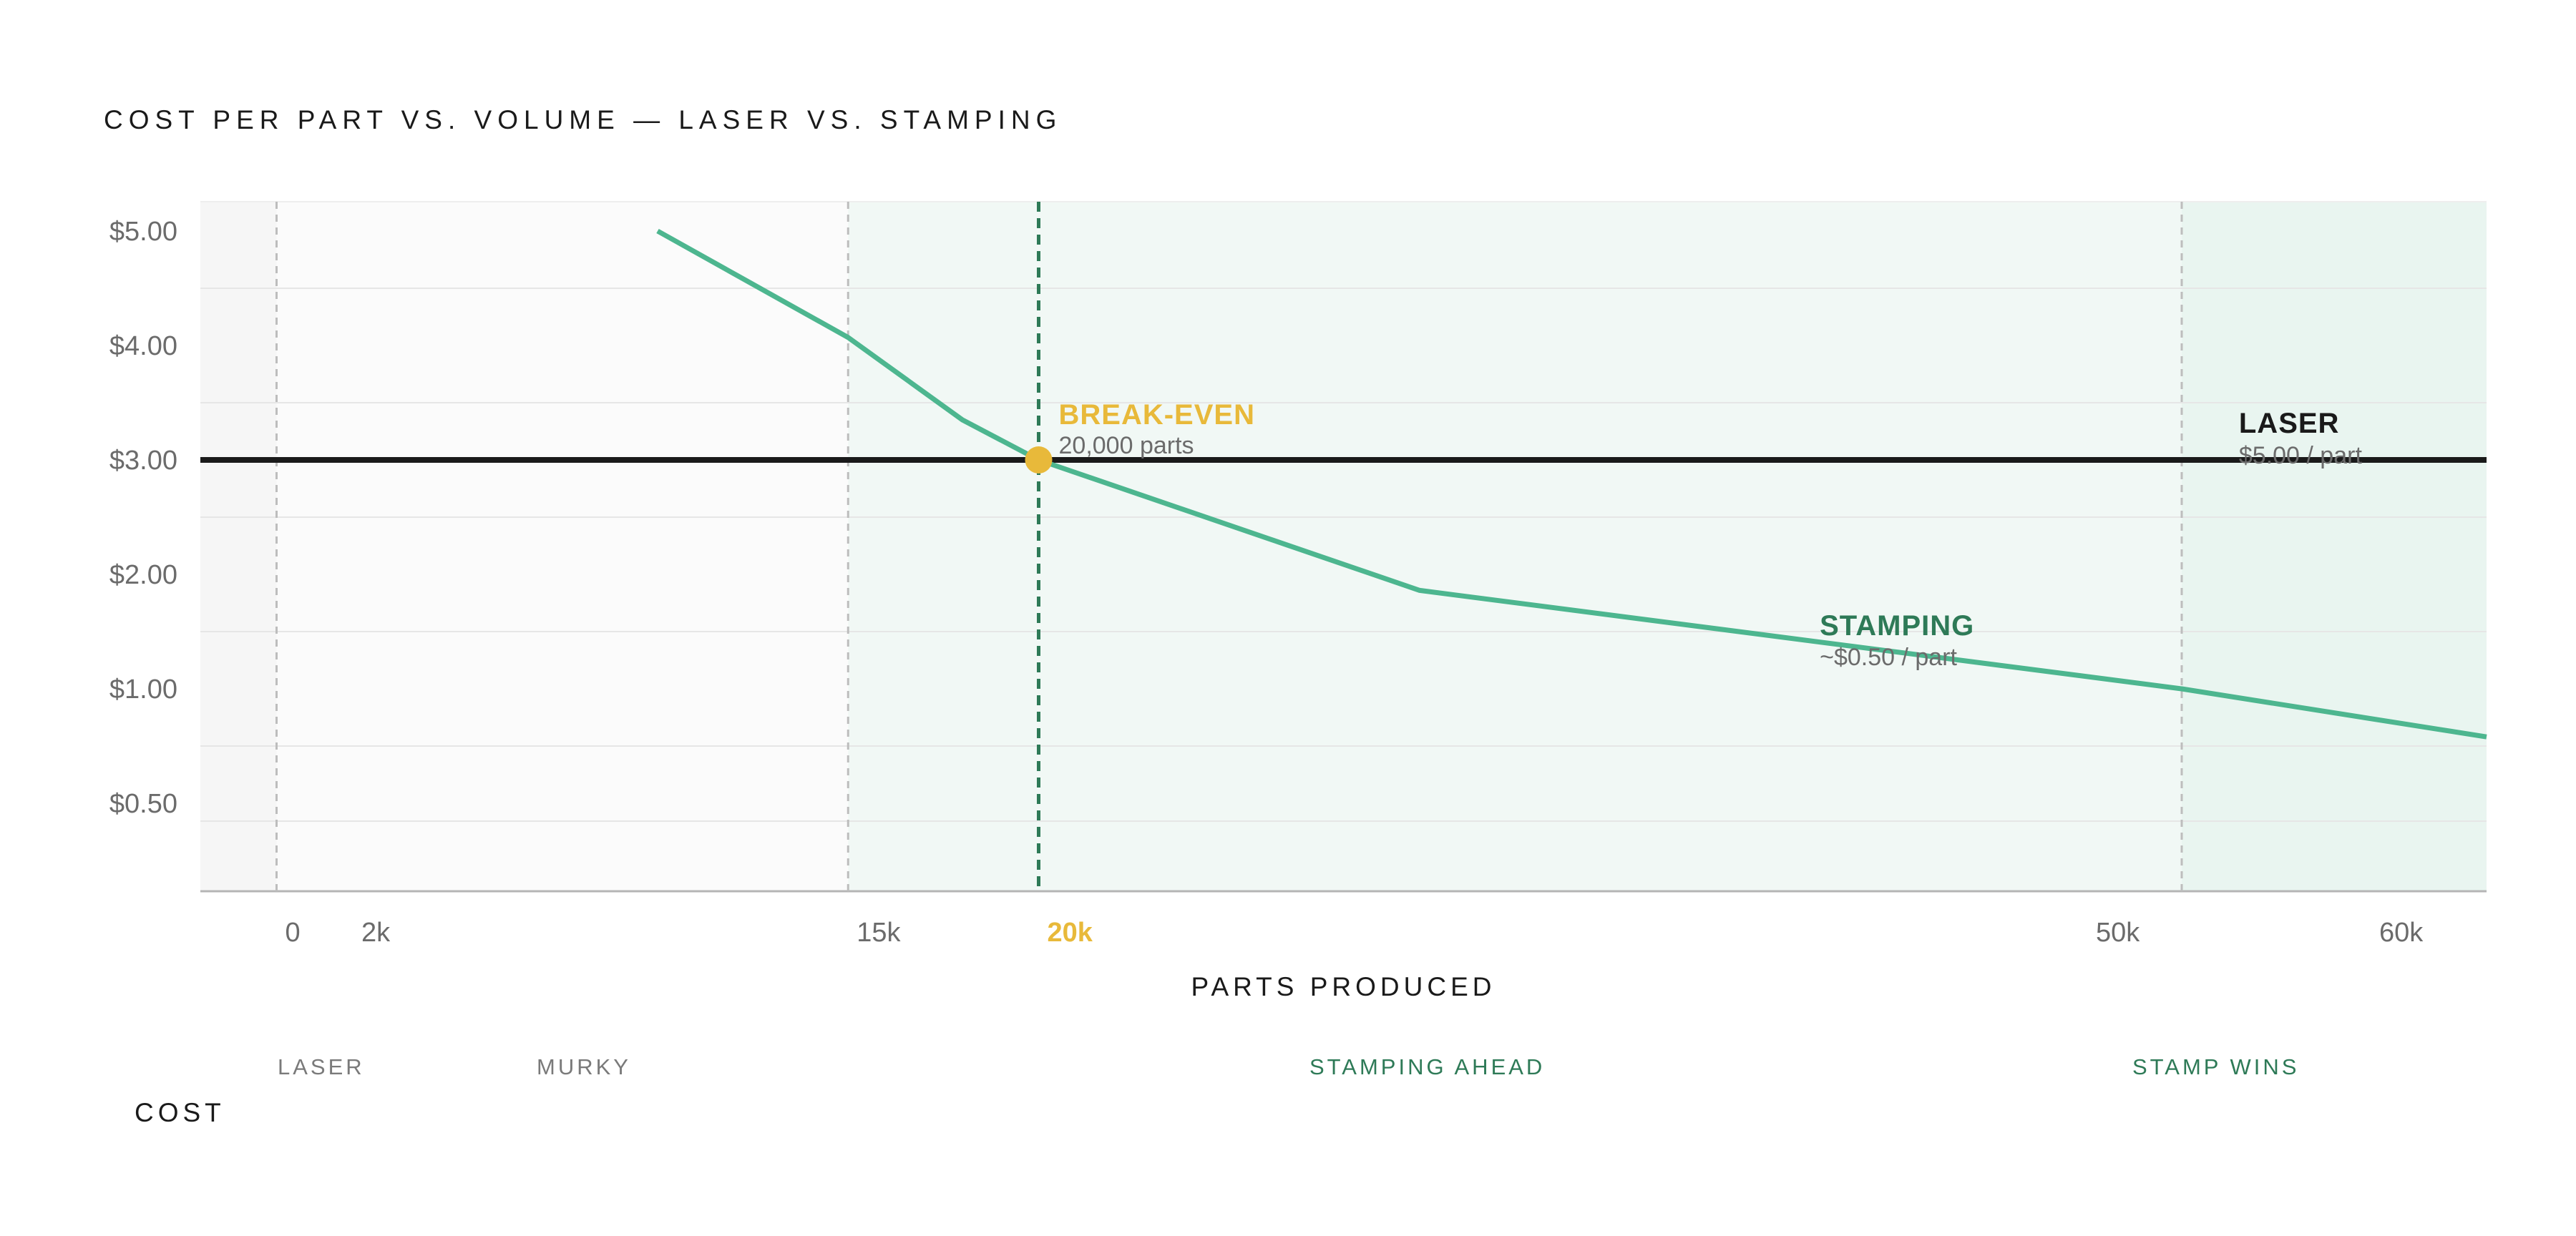 Image resolution: width=2576 pixels, height=1236 pixels. Describe the element at coordinates (143, 575) in the screenshot. I see `y-tick-label: $2.00` at that location.